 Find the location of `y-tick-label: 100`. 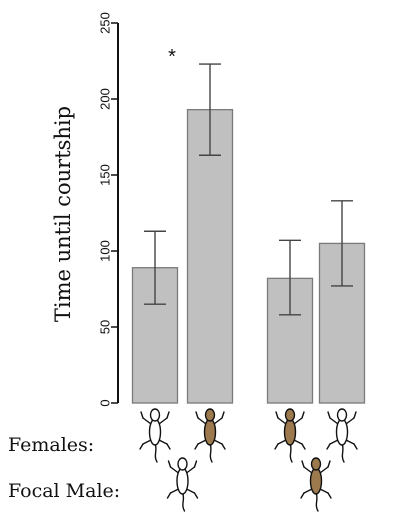

y-tick-label: 100 is located at coordinates (105, 251).